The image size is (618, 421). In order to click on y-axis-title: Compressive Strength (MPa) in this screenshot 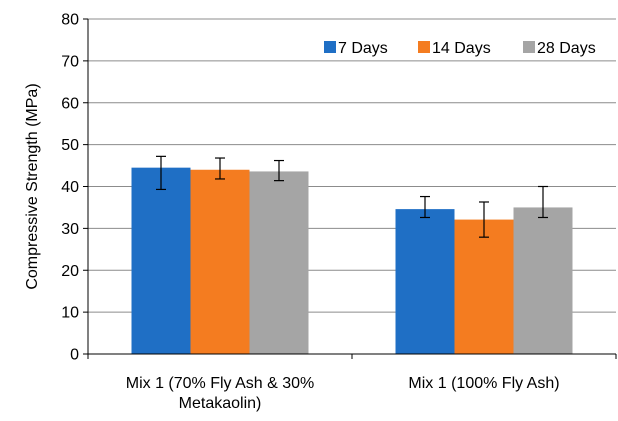, I will do `click(32, 186)`.